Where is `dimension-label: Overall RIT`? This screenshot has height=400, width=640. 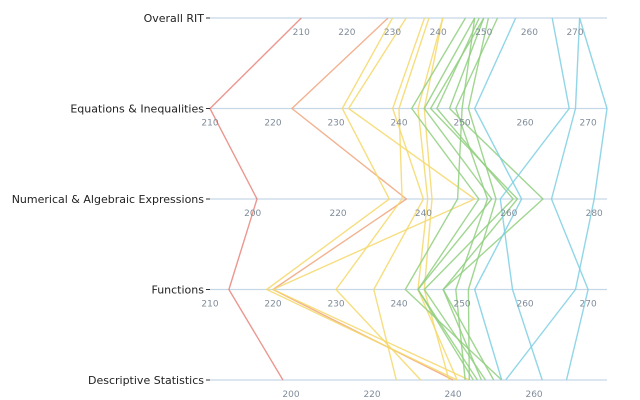
dimension-label: Overall RIT is located at coordinates (174, 18).